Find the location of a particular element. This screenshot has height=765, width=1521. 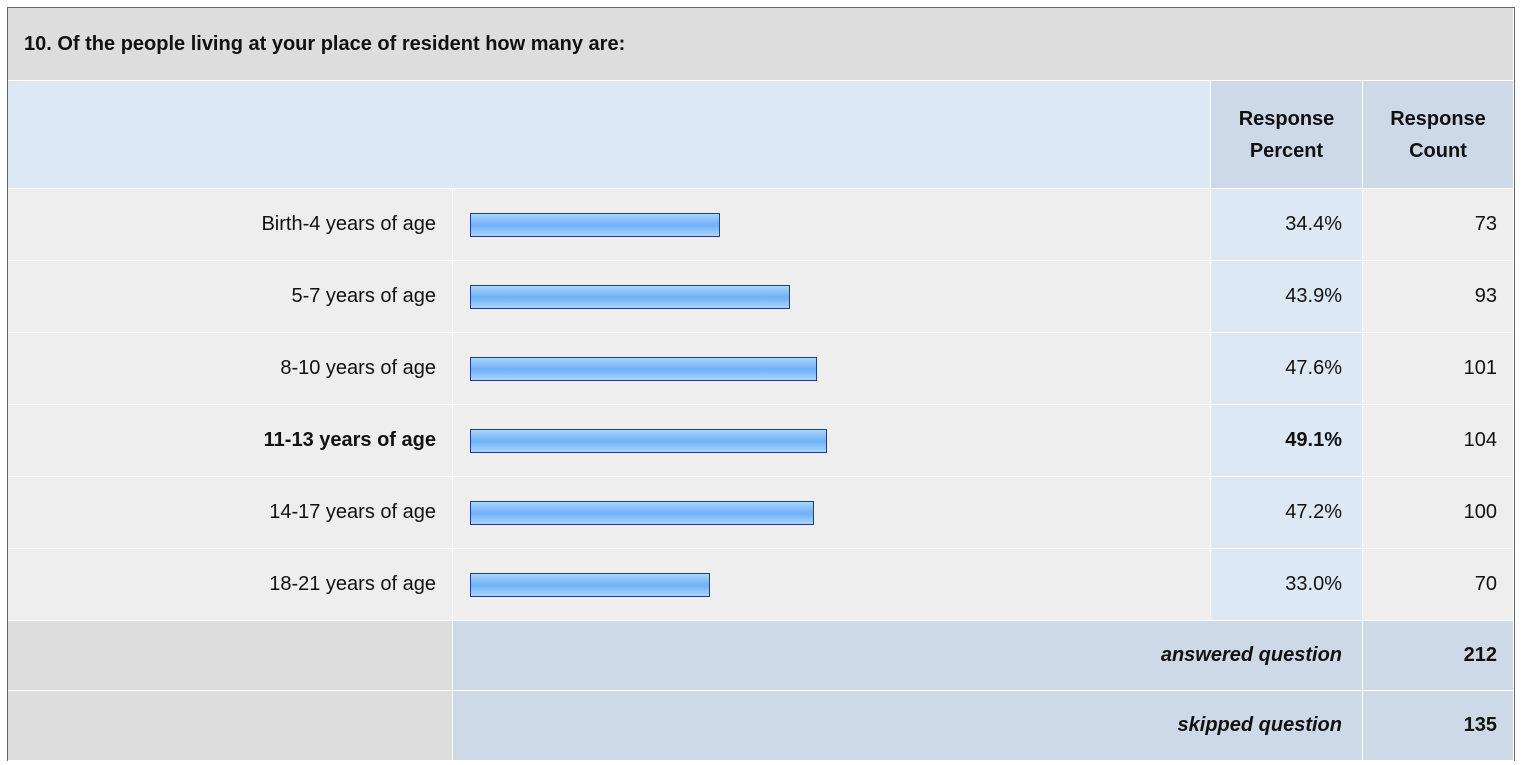

percent-cell: 47.6% is located at coordinates (1287, 369).